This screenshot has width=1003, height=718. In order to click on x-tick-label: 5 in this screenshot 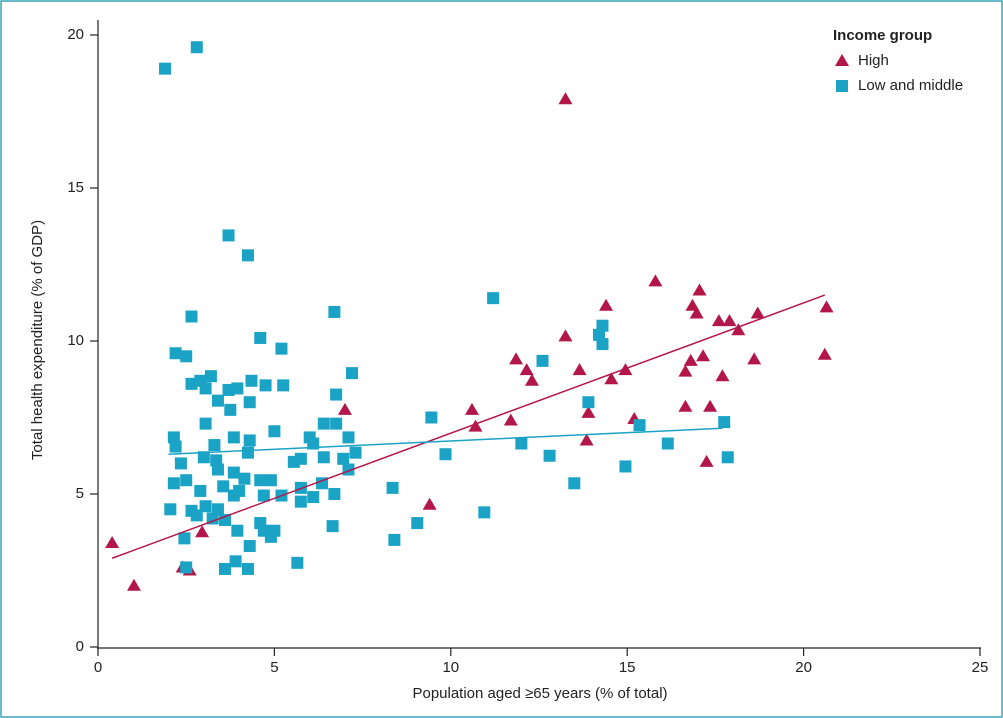, I will do `click(274, 667)`.